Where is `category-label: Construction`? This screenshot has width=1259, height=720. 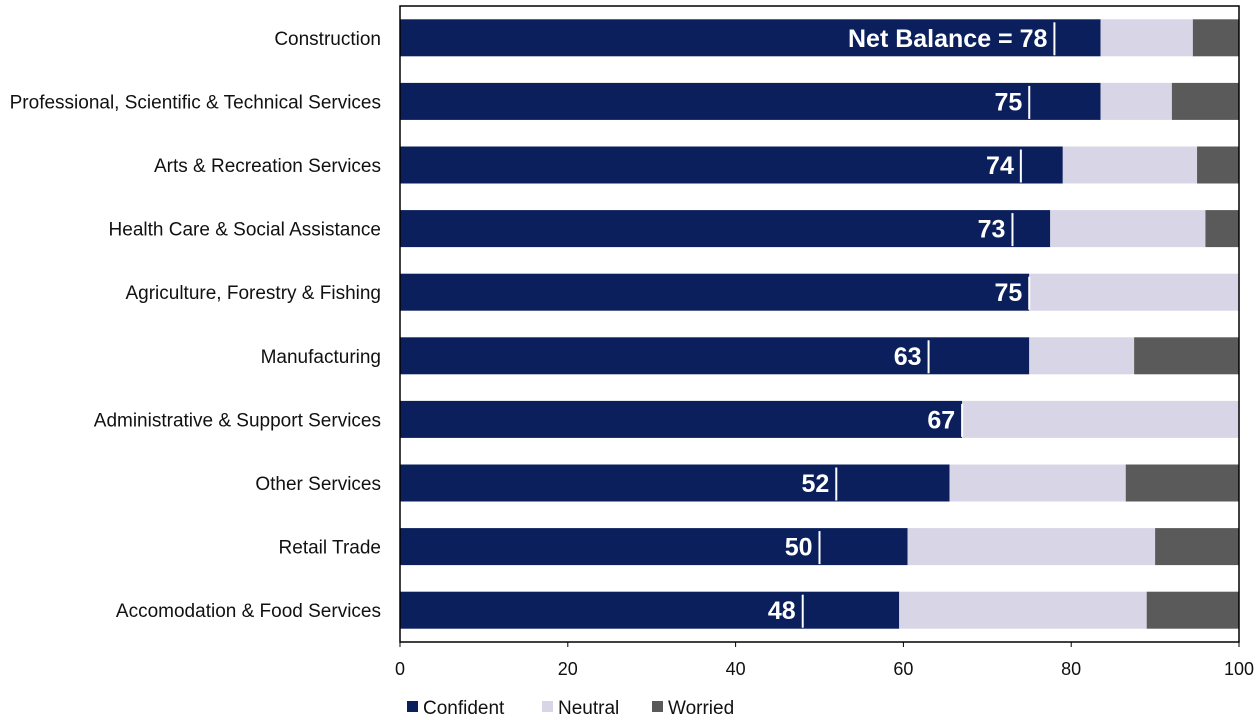 category-label: Construction is located at coordinates (327, 39).